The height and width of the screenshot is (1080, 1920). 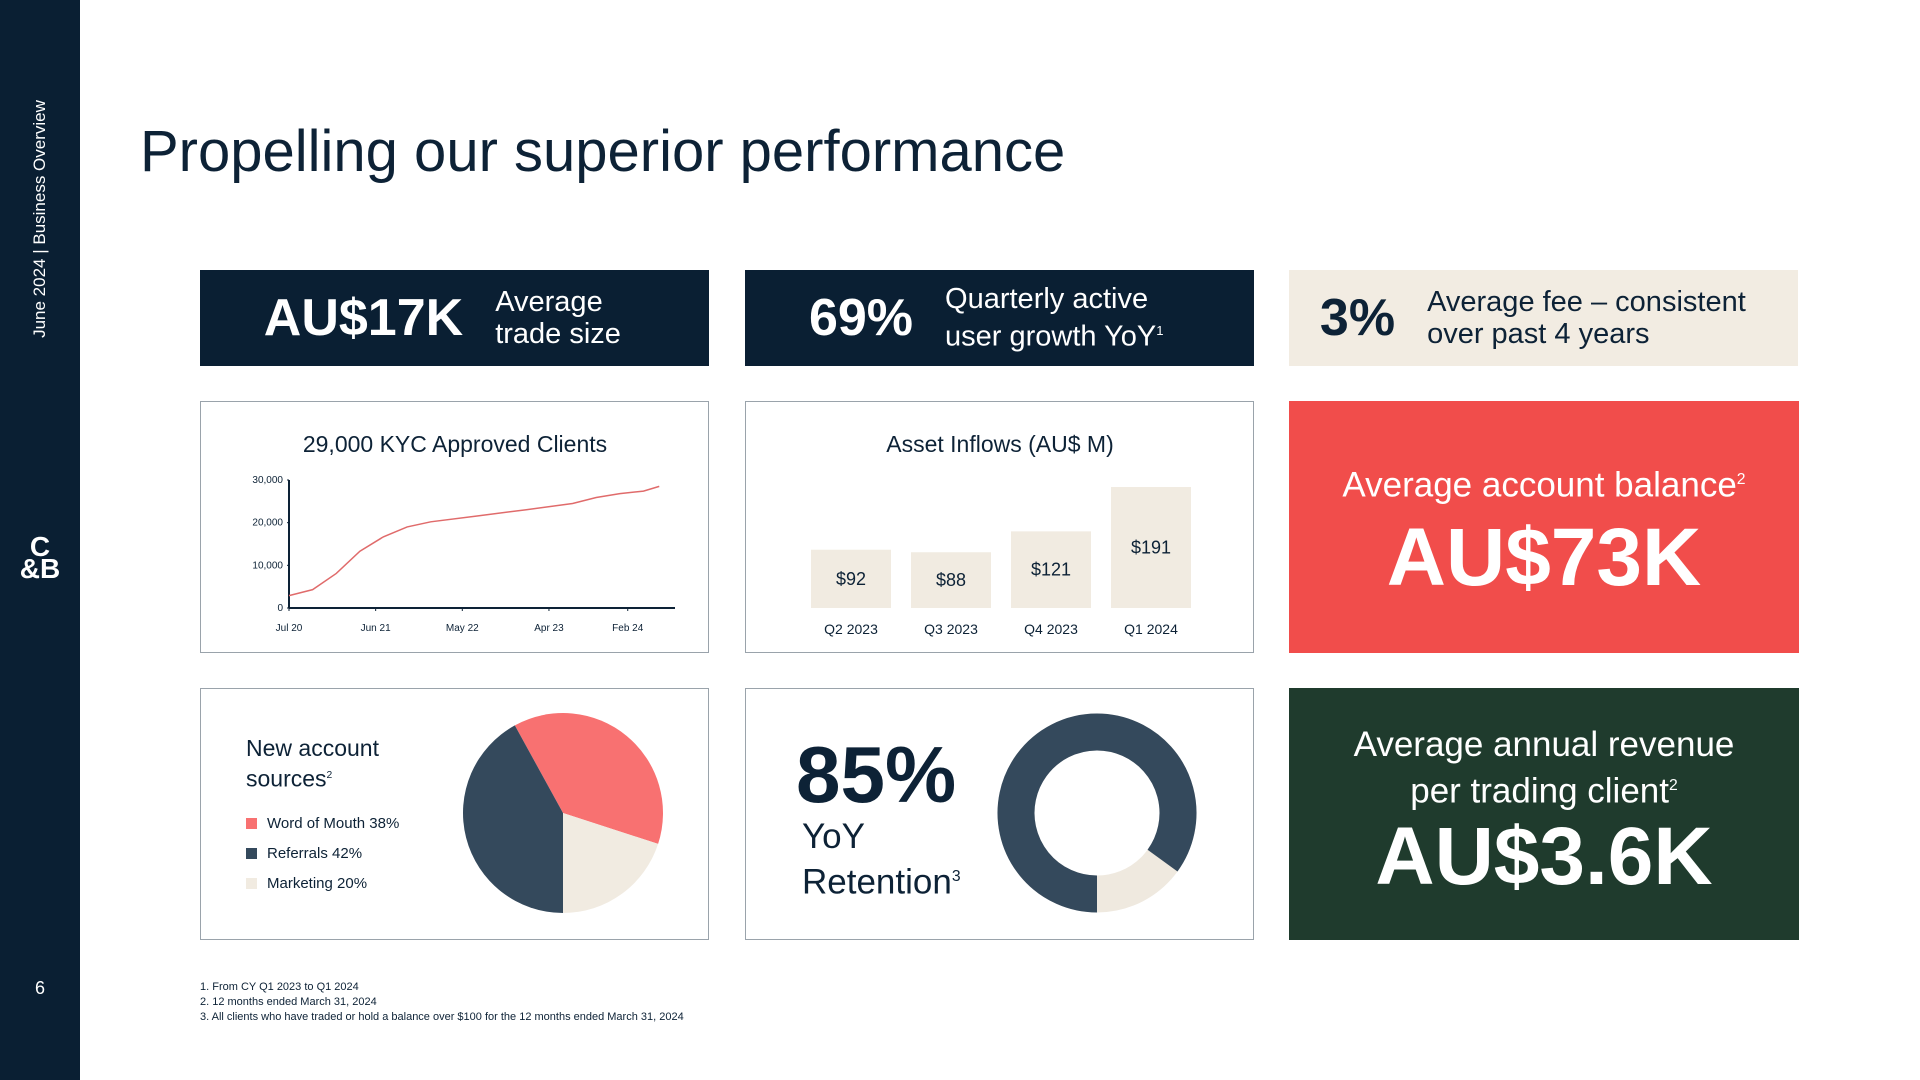 I want to click on x-tick-label: Feb 24, so click(x=628, y=628).